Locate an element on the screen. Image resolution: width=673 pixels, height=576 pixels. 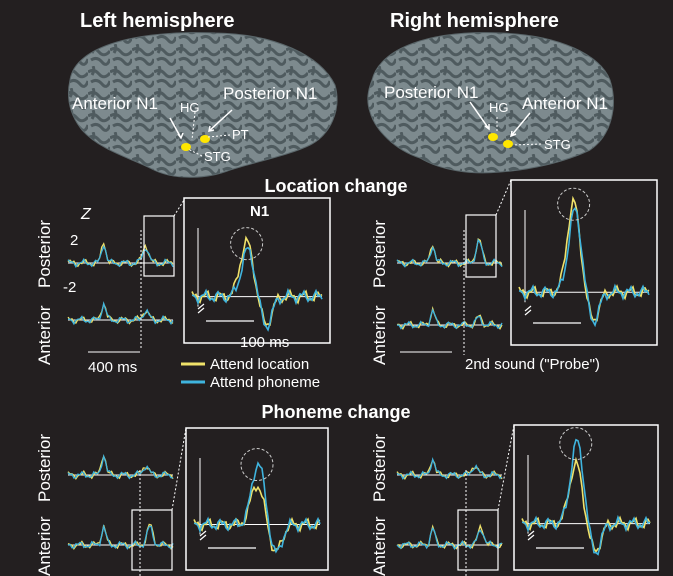
loc-left-panel-blue-trace is located at coordinates (257, 289).